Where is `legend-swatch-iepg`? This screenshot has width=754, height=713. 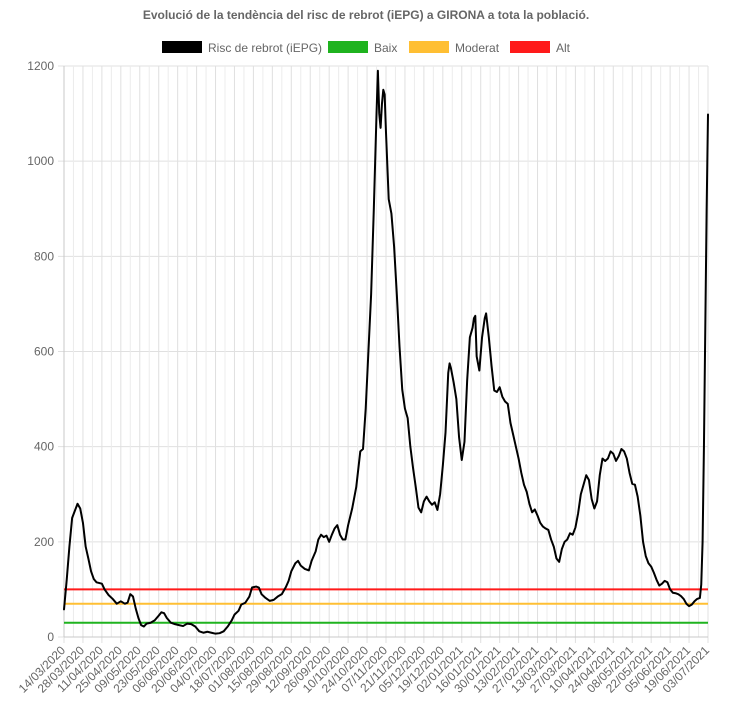
legend-swatch-iepg is located at coordinates (182, 47).